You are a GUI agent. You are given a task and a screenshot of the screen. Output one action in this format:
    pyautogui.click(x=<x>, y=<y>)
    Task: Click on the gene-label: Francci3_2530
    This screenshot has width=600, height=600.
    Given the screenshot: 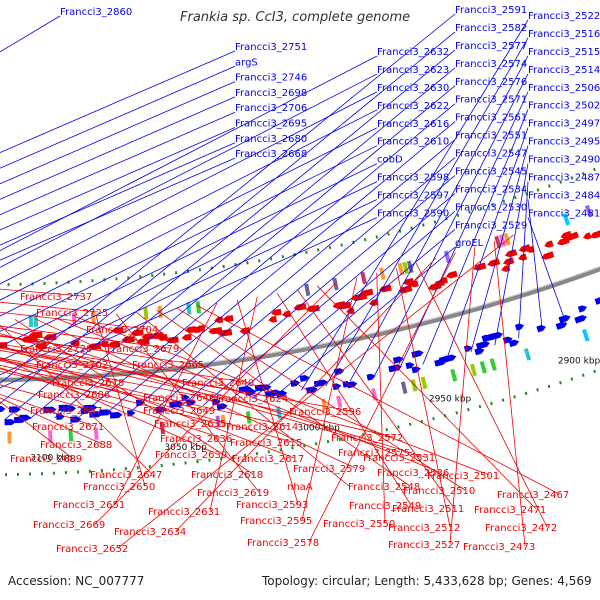 What is the action you would take?
    pyautogui.click(x=491, y=207)
    